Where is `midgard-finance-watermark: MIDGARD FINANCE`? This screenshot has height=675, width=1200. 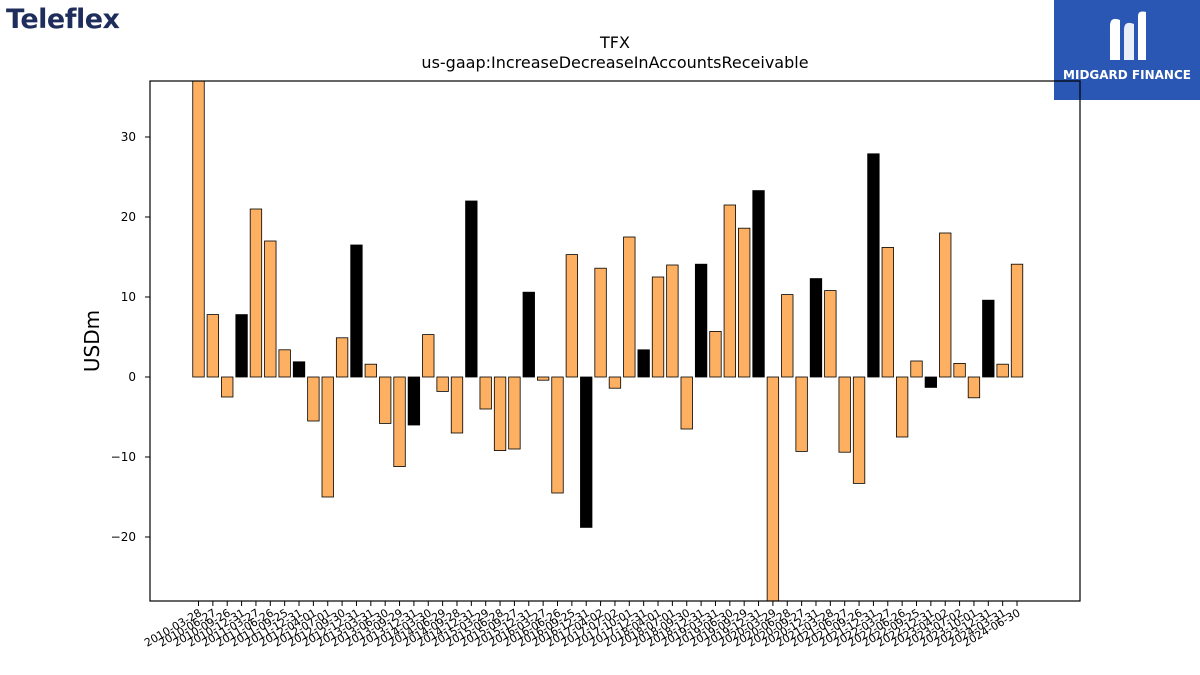 midgard-finance-watermark: MIDGARD FINANCE is located at coordinates (1127, 50).